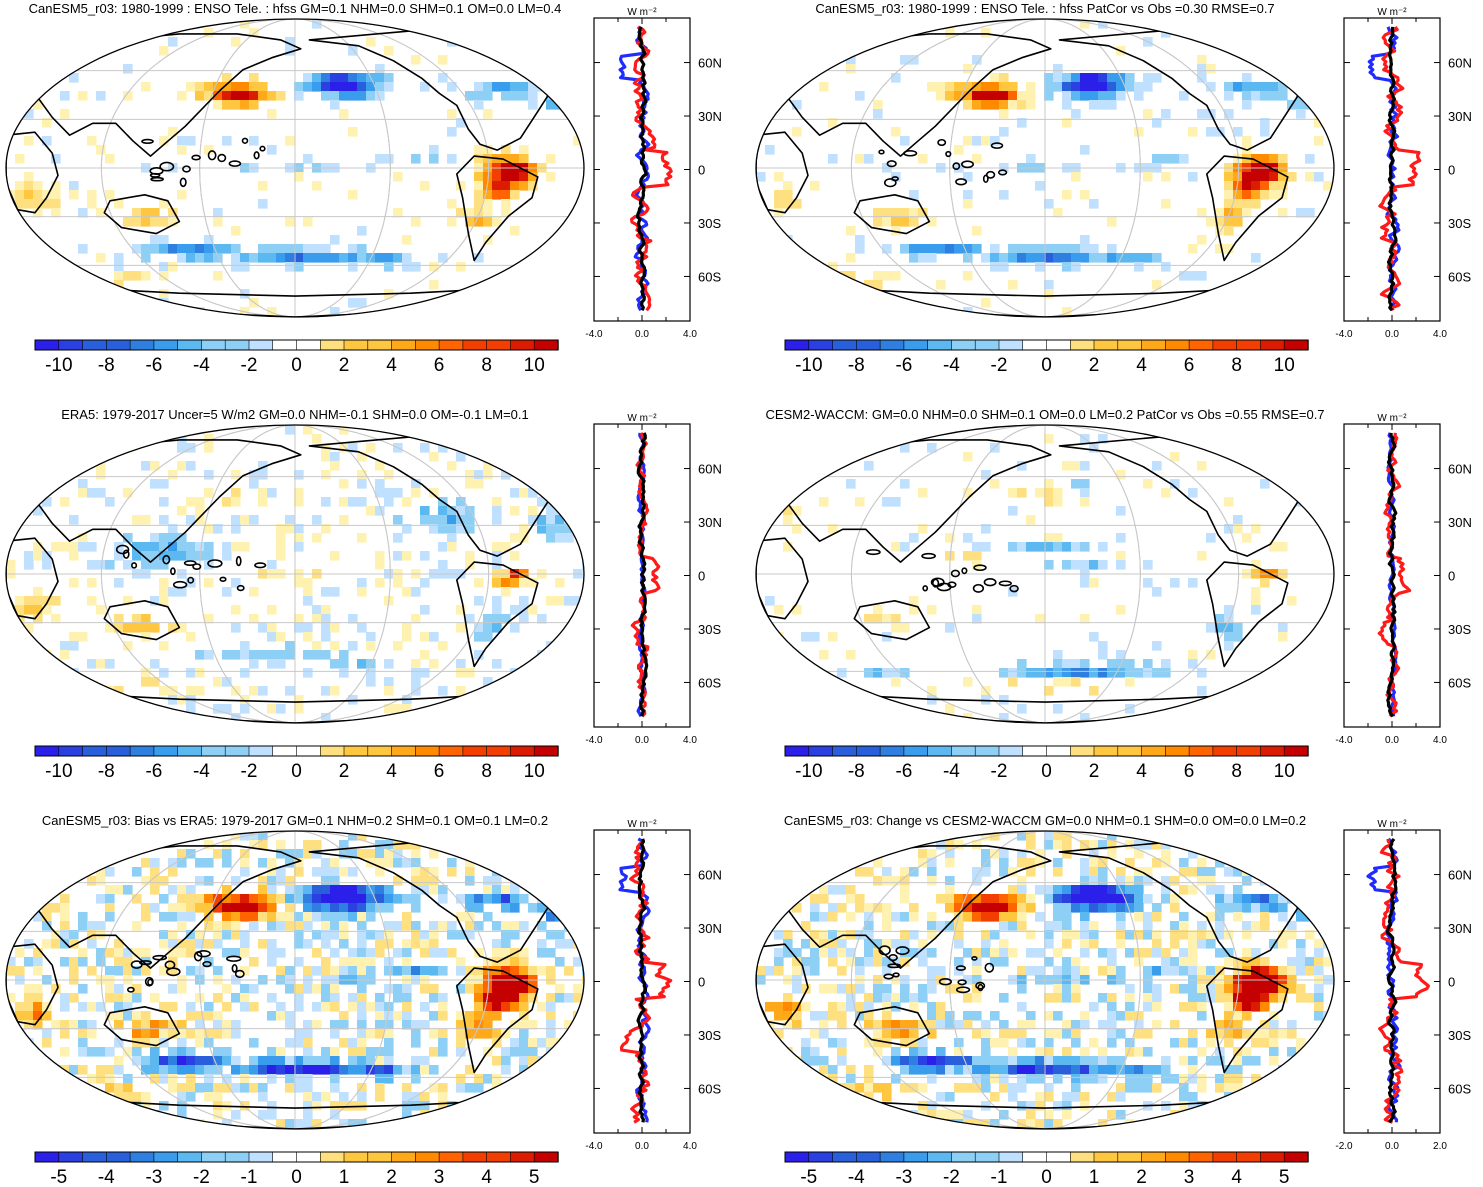 The width and height of the screenshot is (1483, 1187). I want to click on zonal-land-line, so click(1404, 981).